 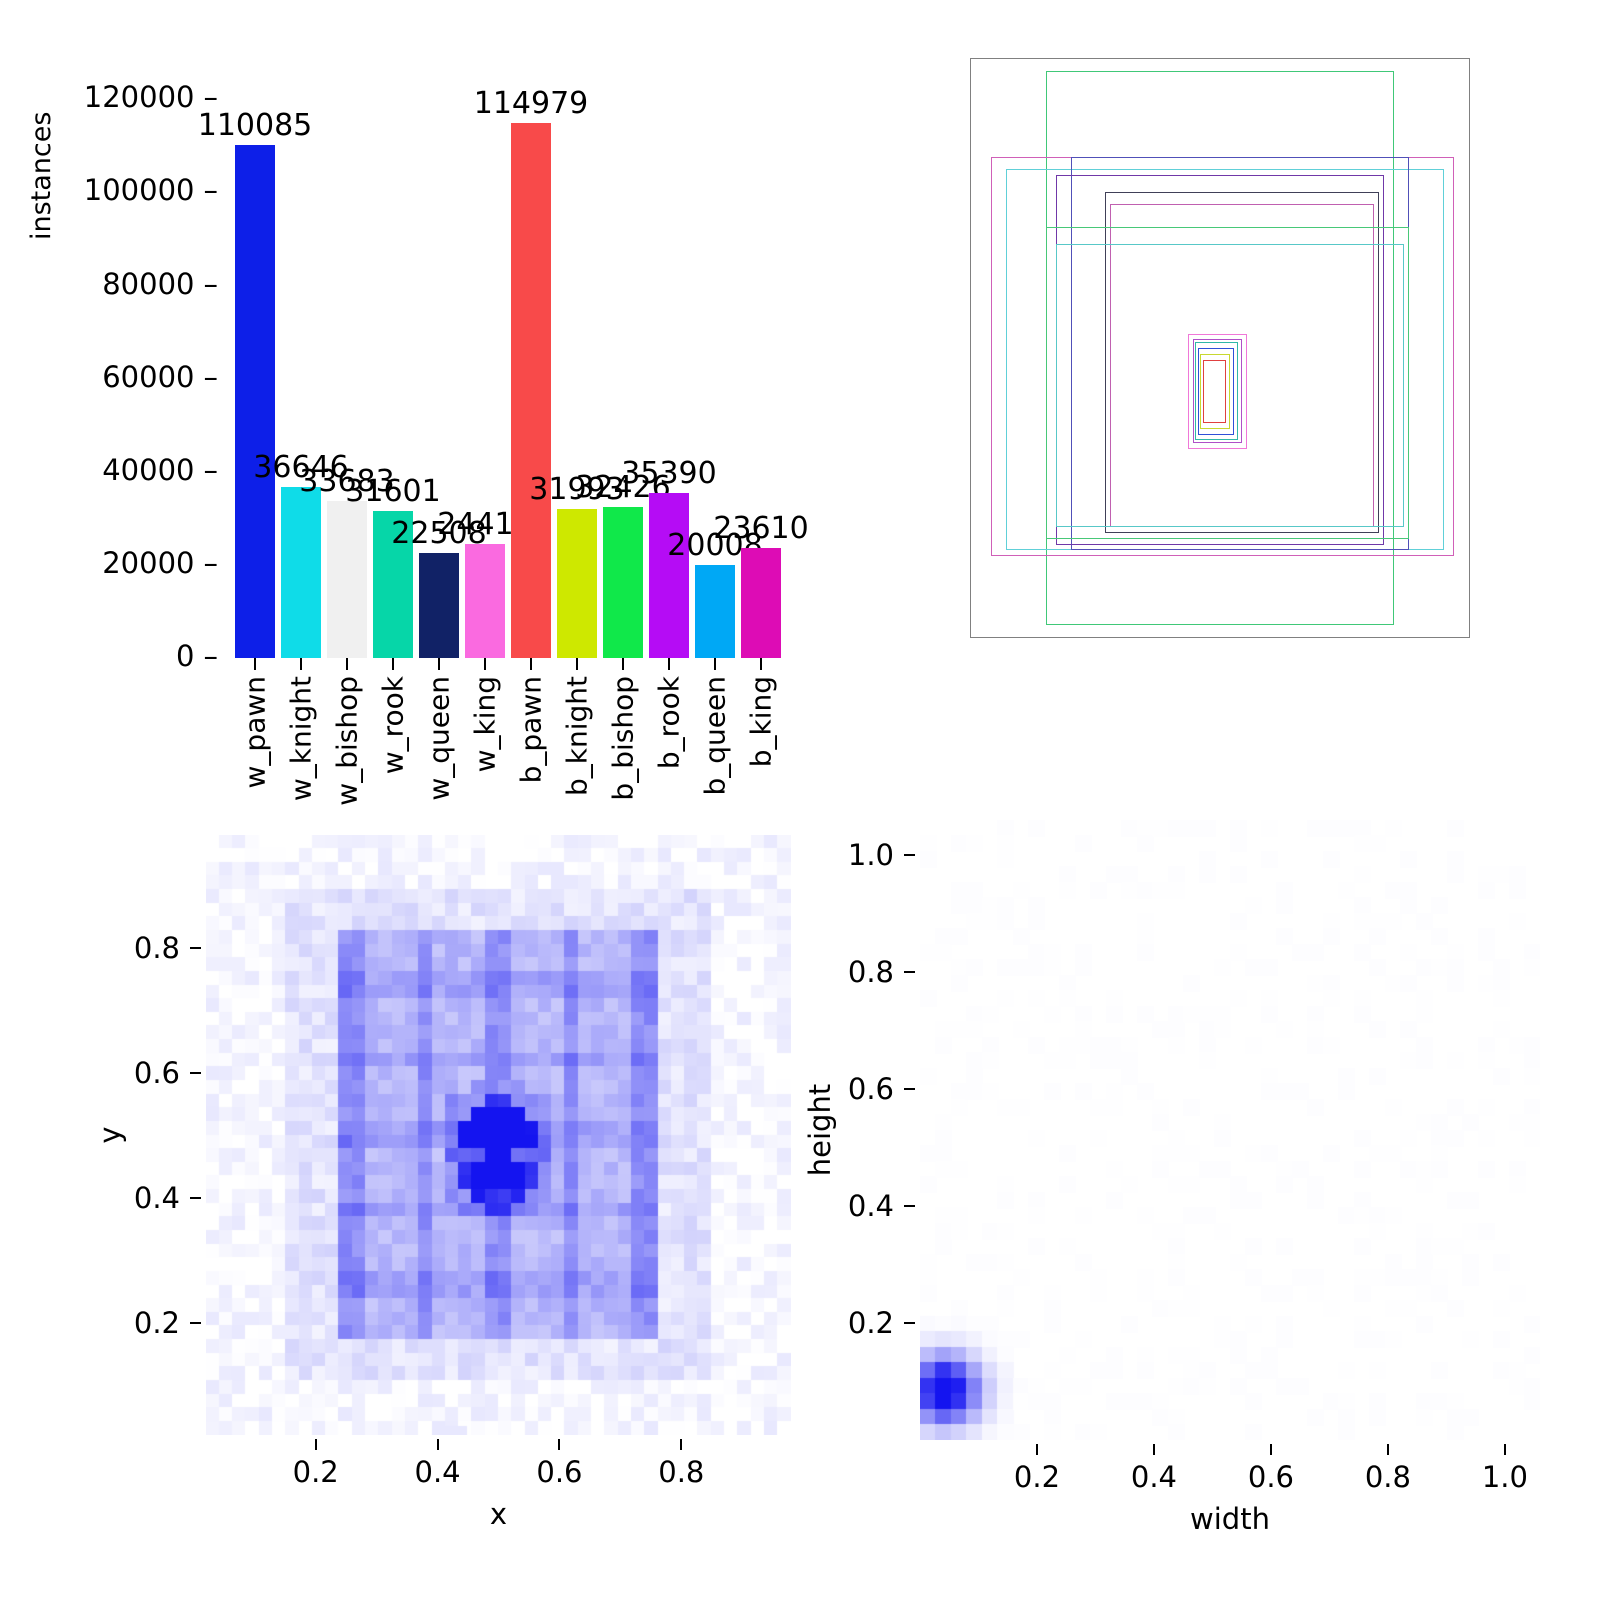 What do you see at coordinates (110, 1135) in the screenshot?
I see `xy-y-axis-title: y` at bounding box center [110, 1135].